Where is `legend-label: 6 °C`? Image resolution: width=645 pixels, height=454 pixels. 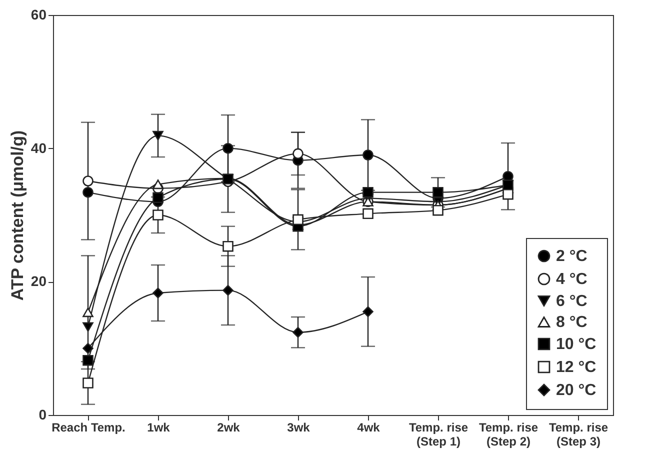 legend-label: 6 °C is located at coordinates (572, 301).